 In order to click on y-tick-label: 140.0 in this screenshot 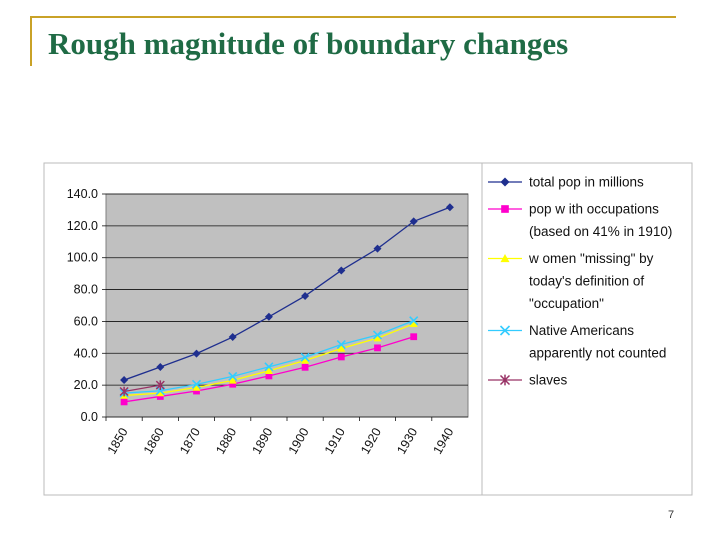, I will do `click(82, 194)`.